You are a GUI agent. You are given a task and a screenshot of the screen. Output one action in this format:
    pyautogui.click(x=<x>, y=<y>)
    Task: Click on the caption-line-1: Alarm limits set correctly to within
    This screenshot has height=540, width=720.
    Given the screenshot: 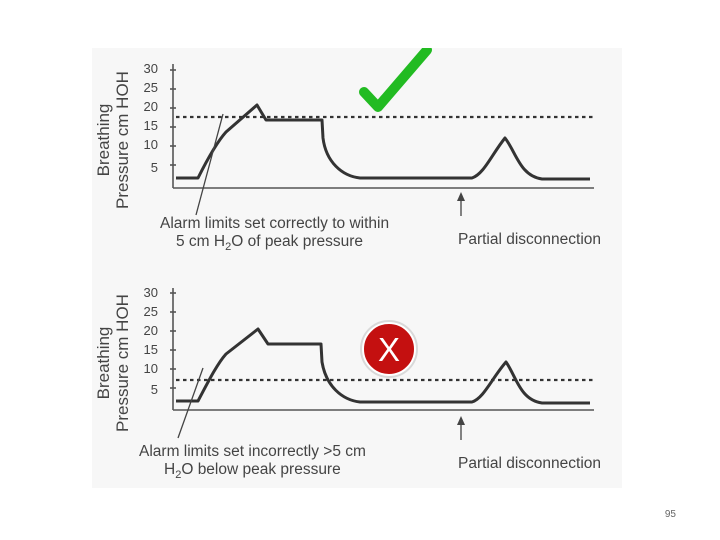 What is the action you would take?
    pyautogui.click(x=274, y=223)
    